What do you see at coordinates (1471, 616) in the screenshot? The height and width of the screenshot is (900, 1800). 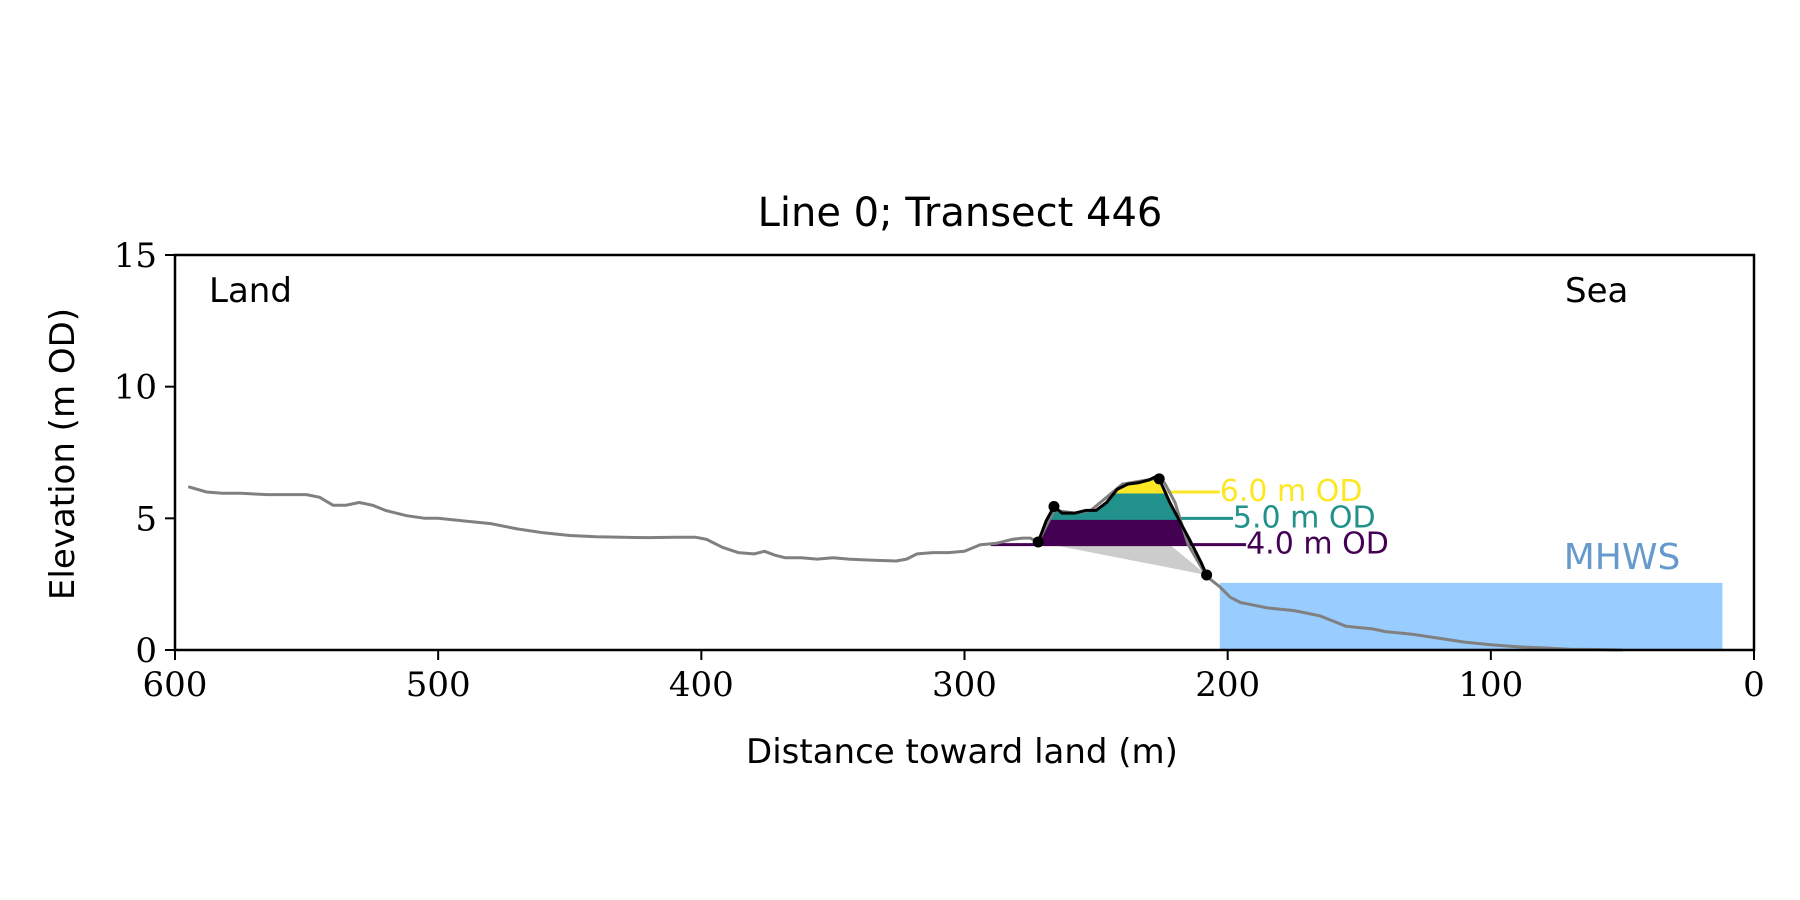 I see `sea-fill` at bounding box center [1471, 616].